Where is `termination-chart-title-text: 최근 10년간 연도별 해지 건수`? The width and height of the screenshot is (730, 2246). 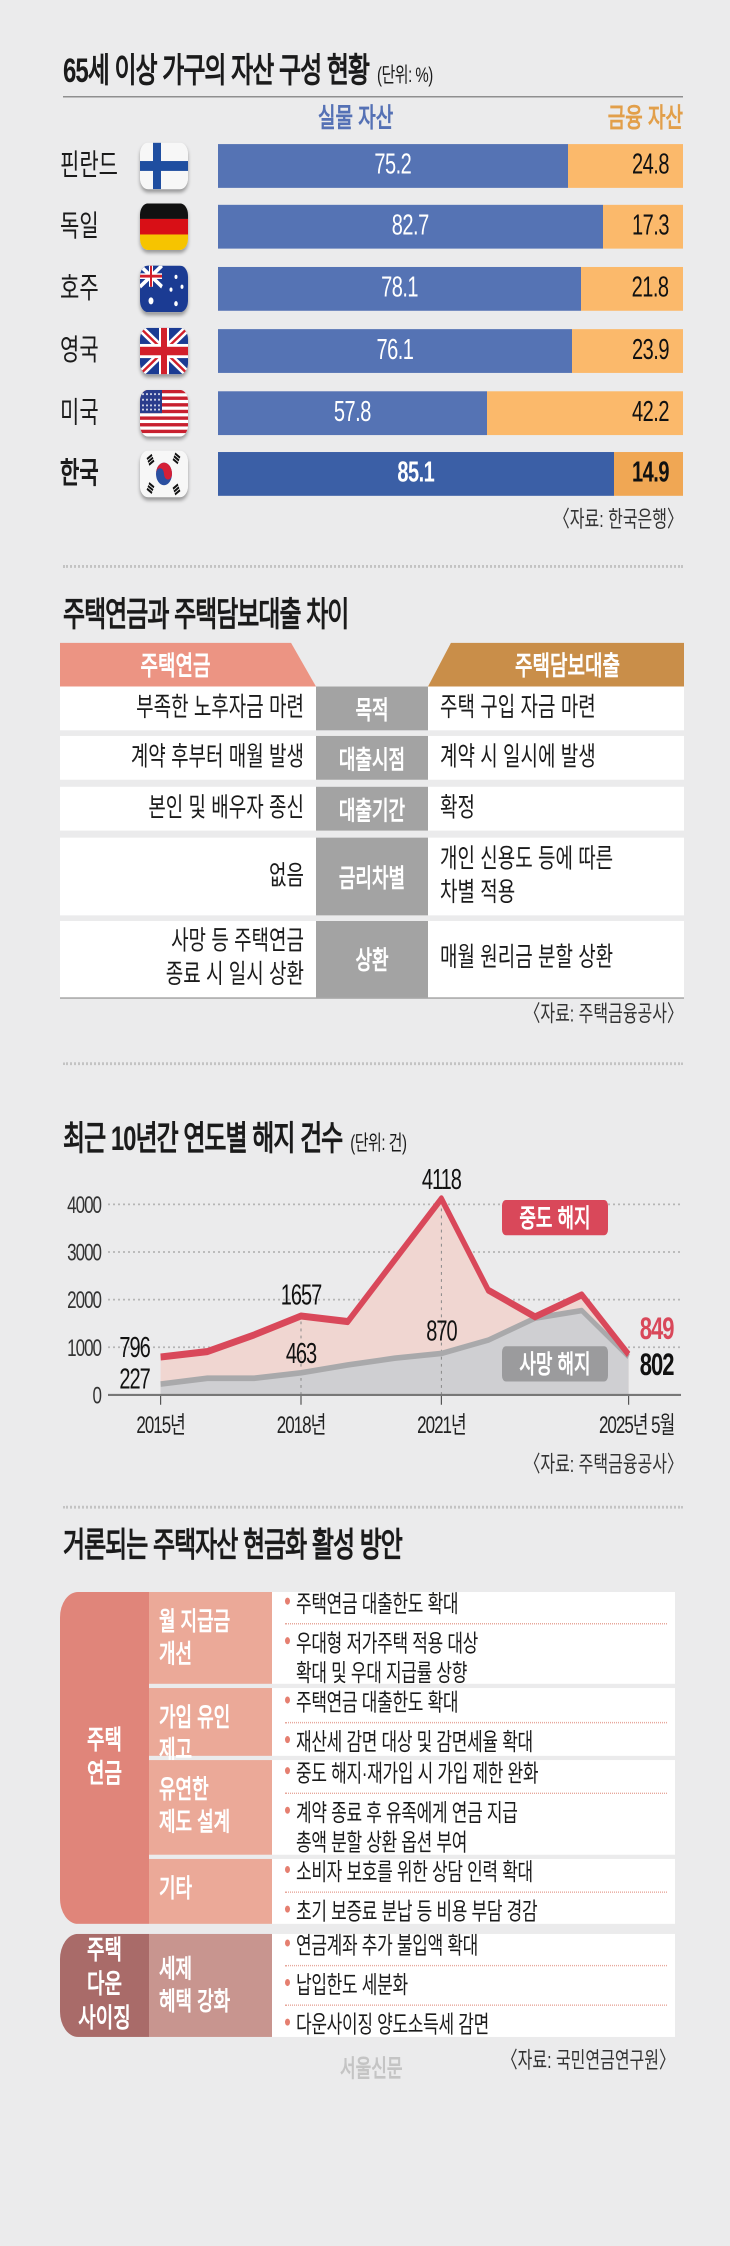
termination-chart-title-text: 최근 10년간 연도별 해지 건수 is located at coordinates (203, 1139).